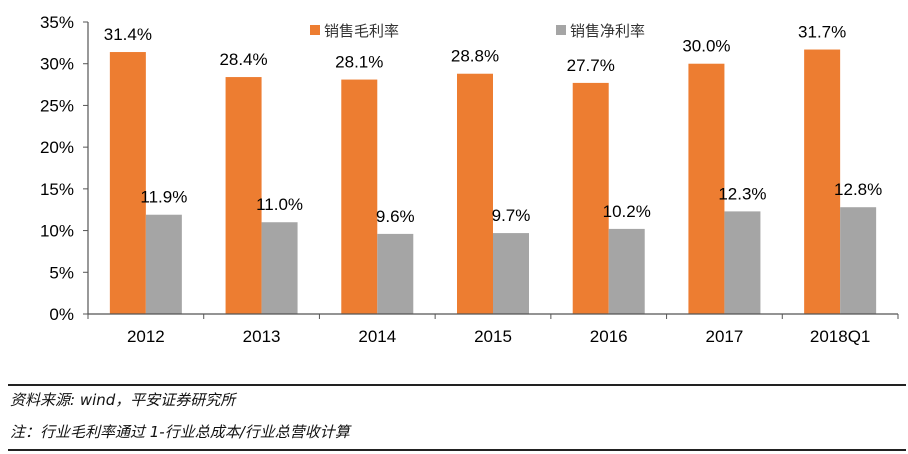  I want to click on data-label: 12.8%, so click(858, 189).